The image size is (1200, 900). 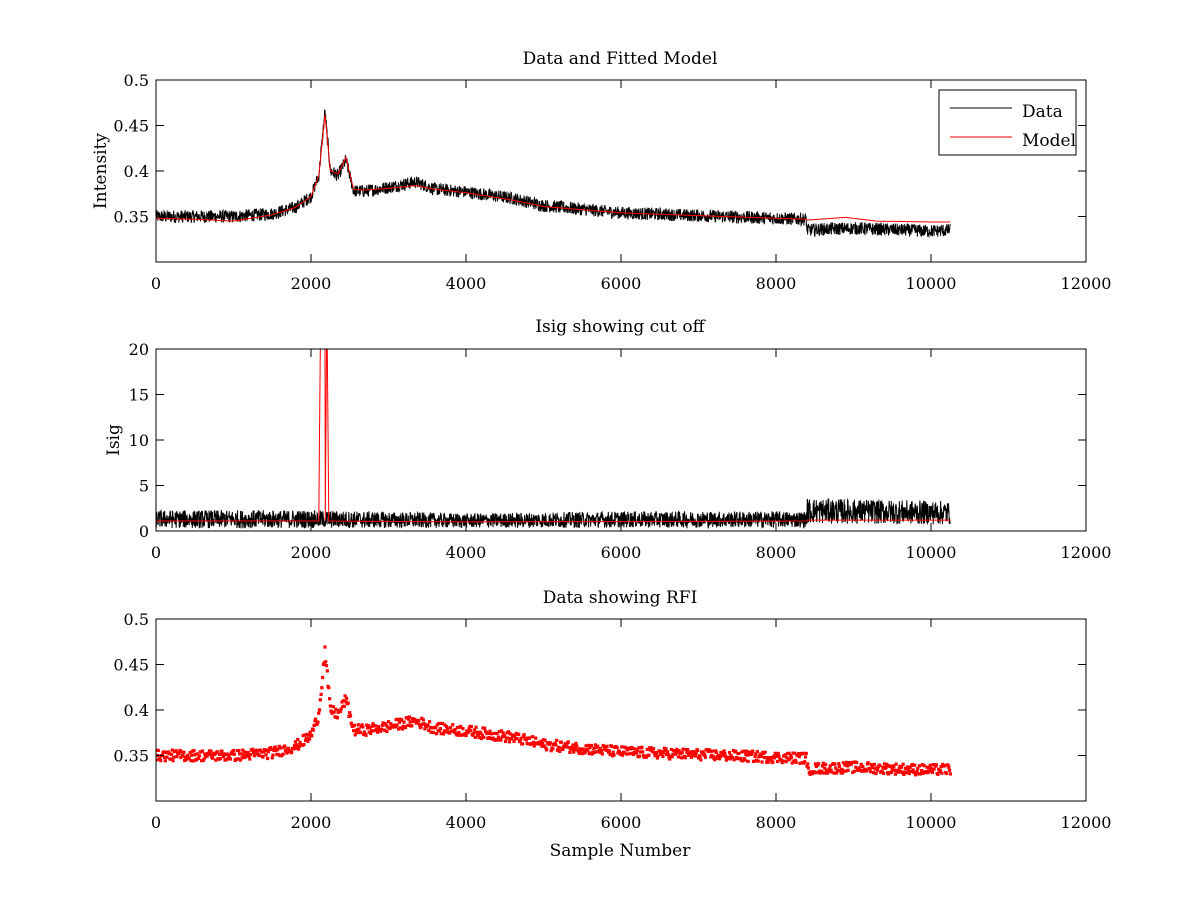 I want to click on x-tick-label: 8000, so click(x=776, y=283).